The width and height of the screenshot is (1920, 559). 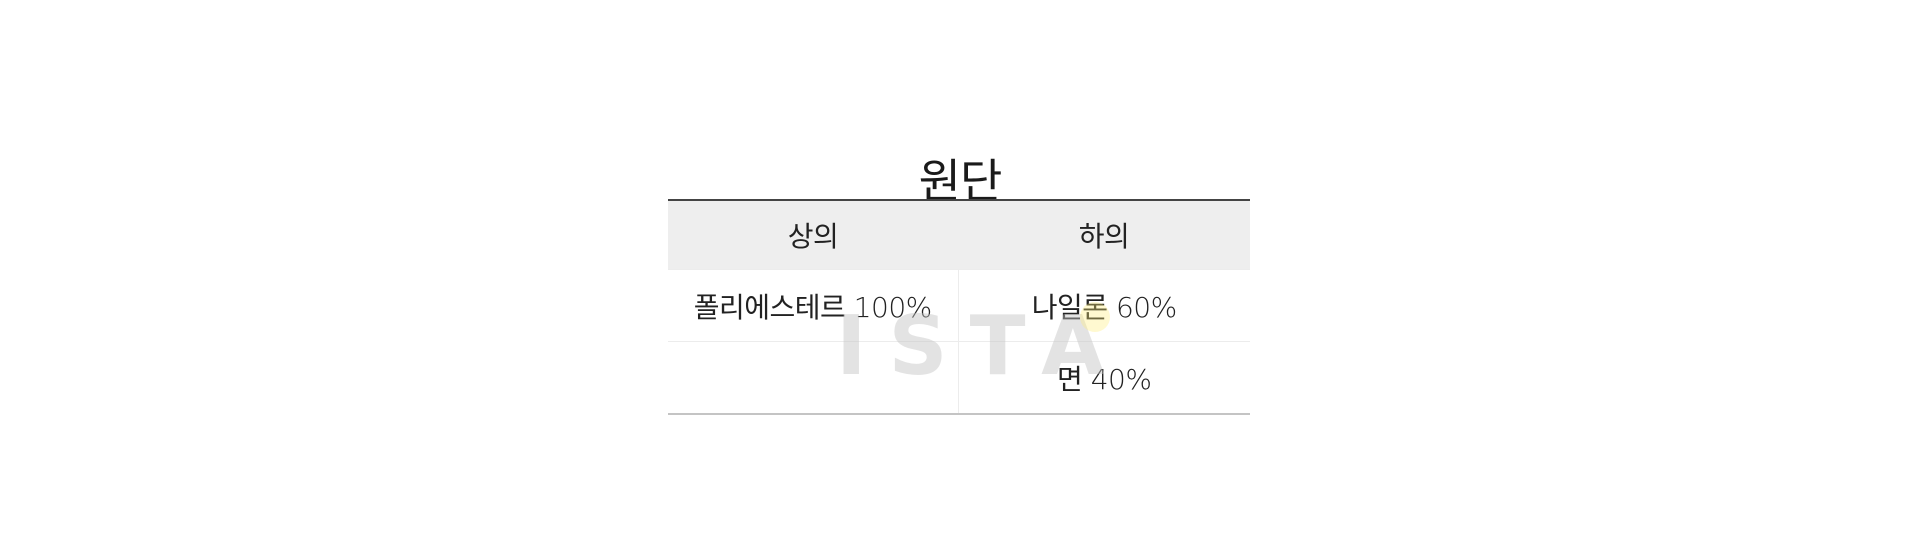 What do you see at coordinates (1103, 305) in the screenshot?
I see `table-cell-bottom-fabric: 나일론 60%` at bounding box center [1103, 305].